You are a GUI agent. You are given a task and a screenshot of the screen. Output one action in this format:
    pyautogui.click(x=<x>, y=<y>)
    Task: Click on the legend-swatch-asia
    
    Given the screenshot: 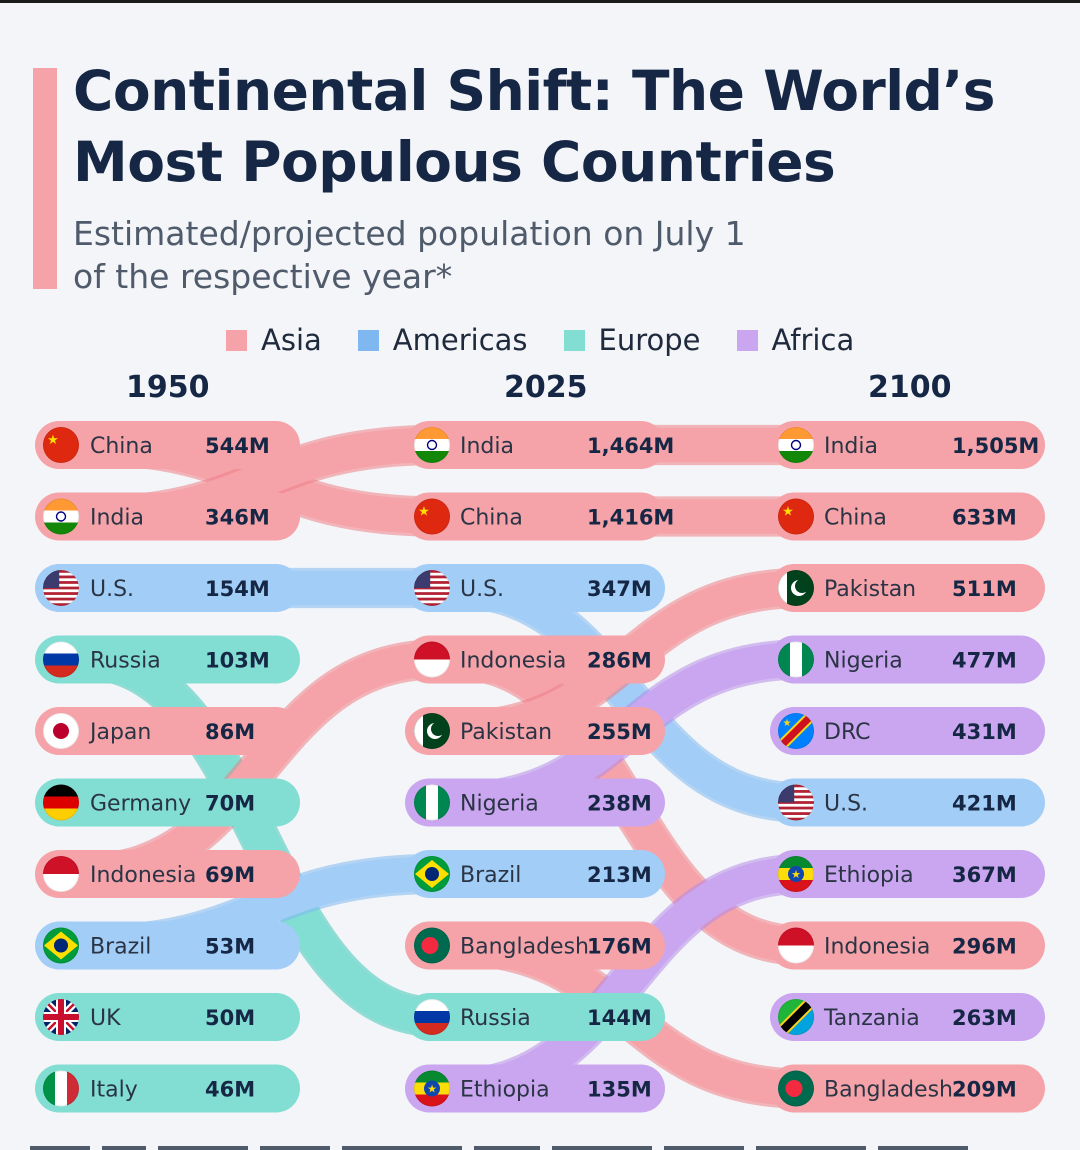 What is the action you would take?
    pyautogui.click(x=236, y=340)
    